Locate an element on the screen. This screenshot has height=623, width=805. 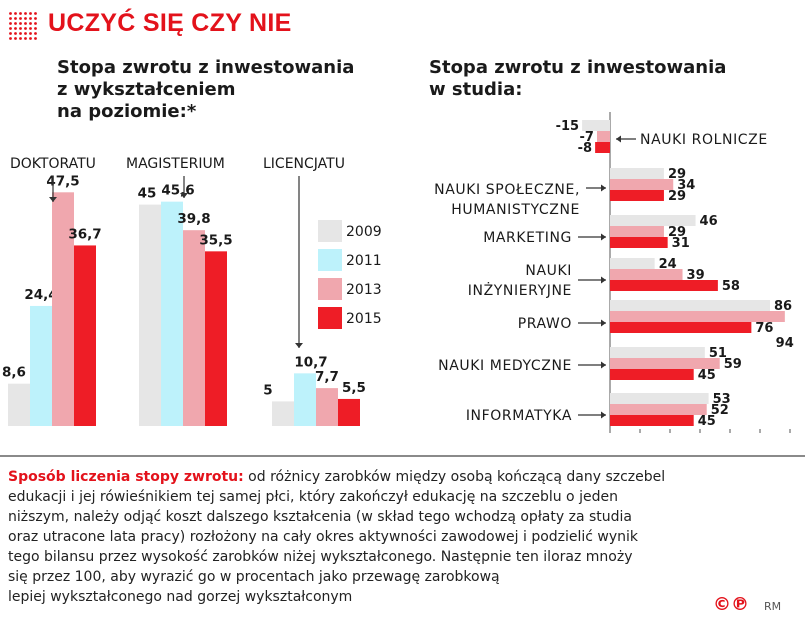
value-label: 53 is located at coordinates (722, 399).